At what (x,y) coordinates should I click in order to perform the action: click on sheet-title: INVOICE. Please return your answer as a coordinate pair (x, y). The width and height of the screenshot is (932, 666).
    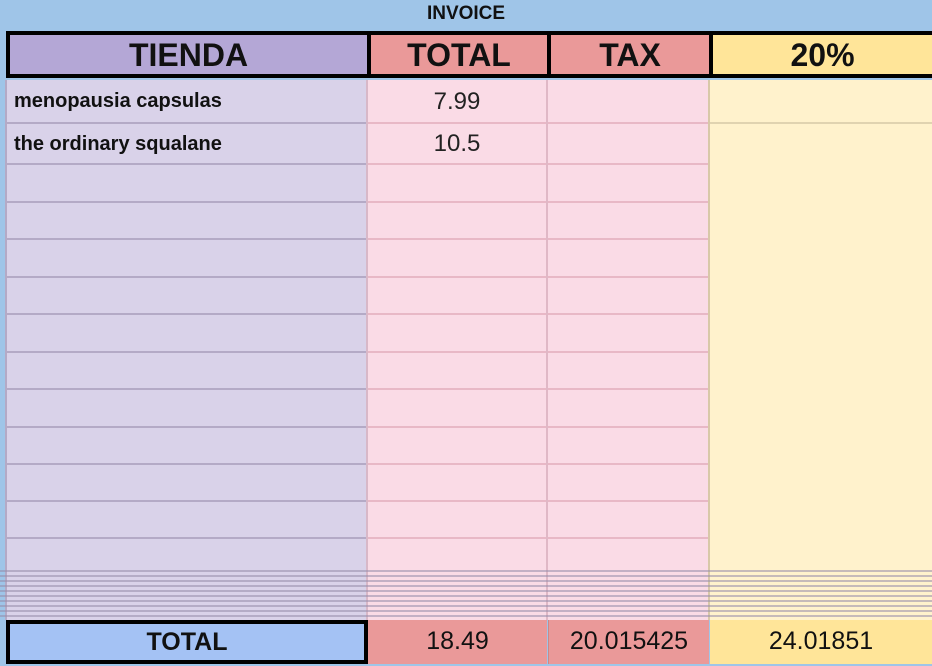
    Looking at the image, I should click on (466, 13).